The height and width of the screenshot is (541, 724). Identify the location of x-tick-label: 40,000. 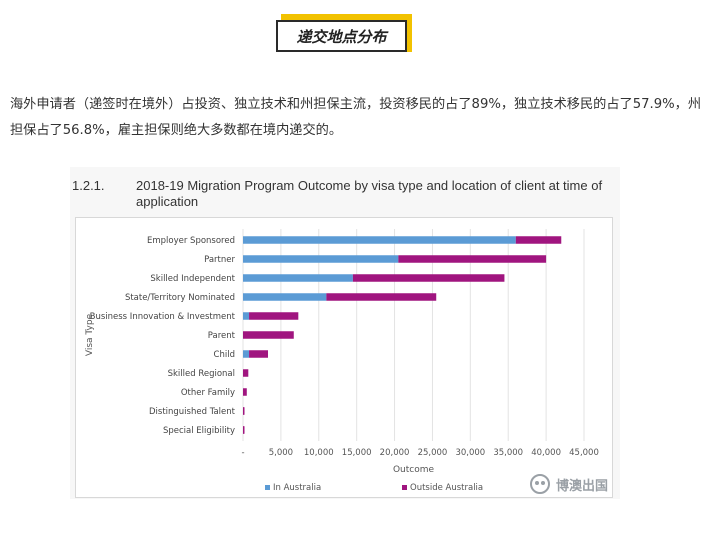
(546, 453).